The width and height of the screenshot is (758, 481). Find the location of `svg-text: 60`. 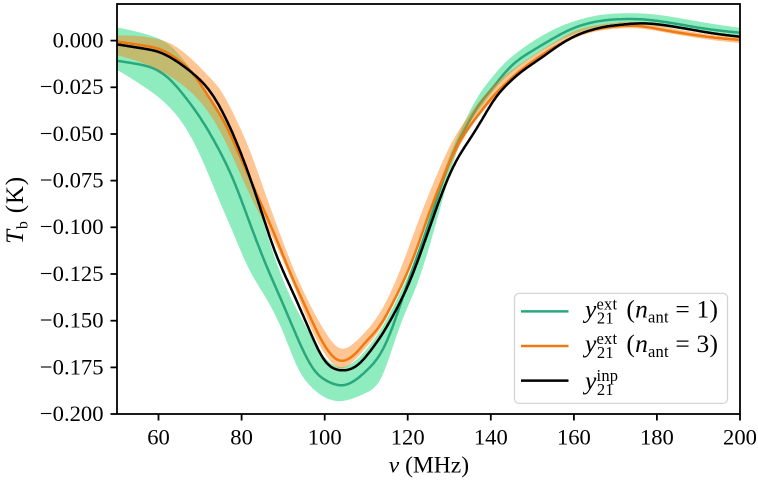

svg-text: 60 is located at coordinates (158, 437).